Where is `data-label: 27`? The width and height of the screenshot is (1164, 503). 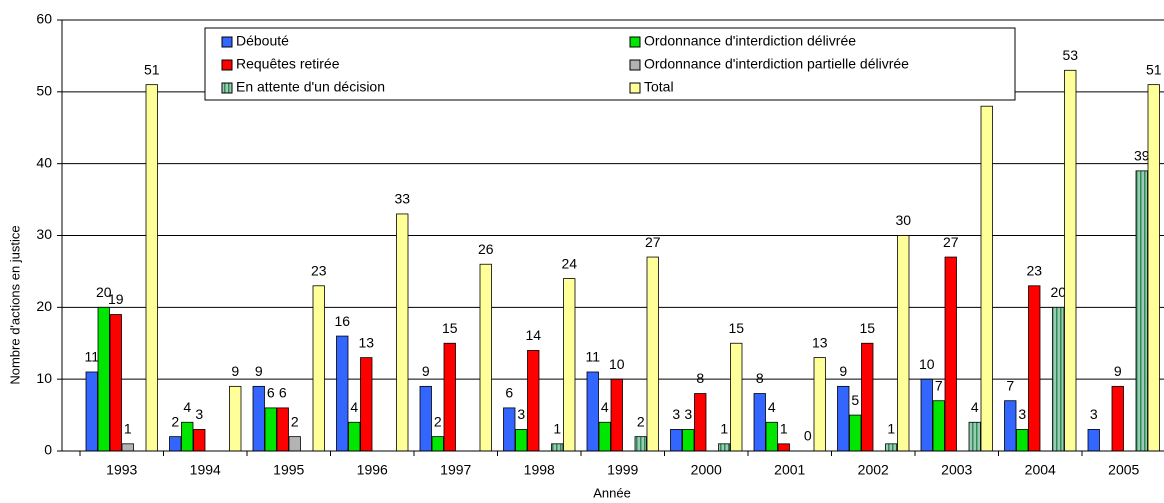 data-label: 27 is located at coordinates (951, 242).